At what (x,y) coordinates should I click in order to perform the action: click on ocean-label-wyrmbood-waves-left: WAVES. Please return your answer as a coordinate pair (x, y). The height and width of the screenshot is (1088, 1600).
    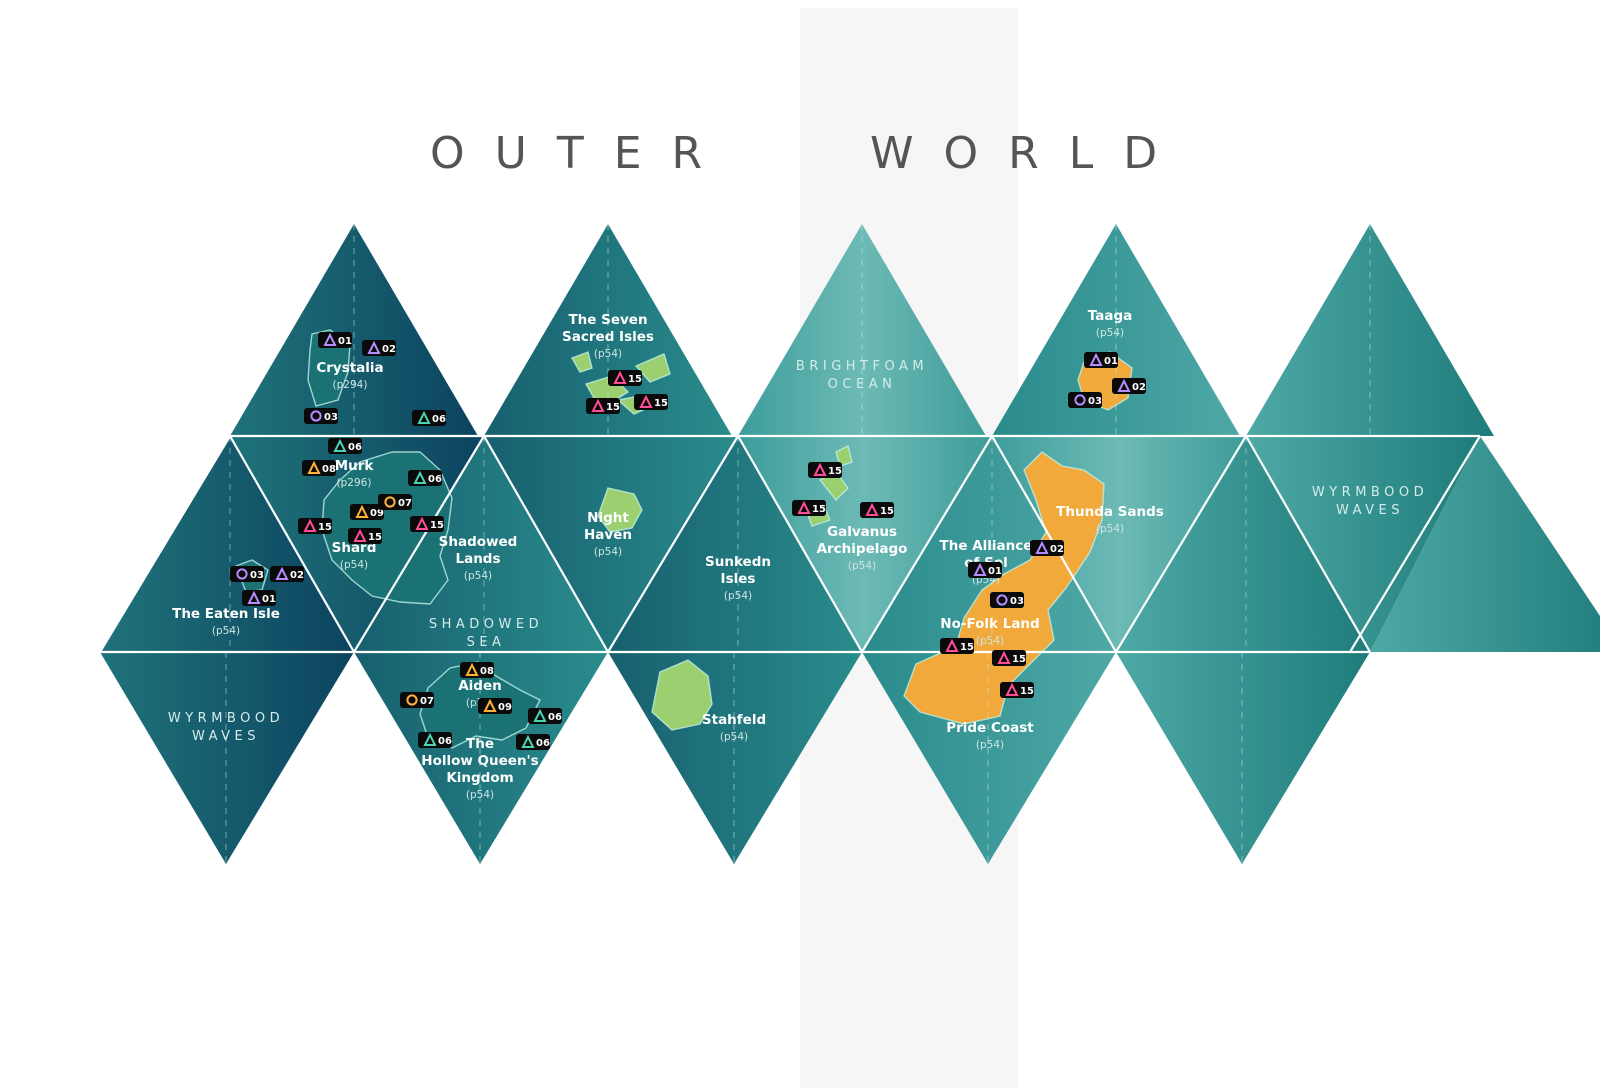
    Looking at the image, I should click on (226, 736).